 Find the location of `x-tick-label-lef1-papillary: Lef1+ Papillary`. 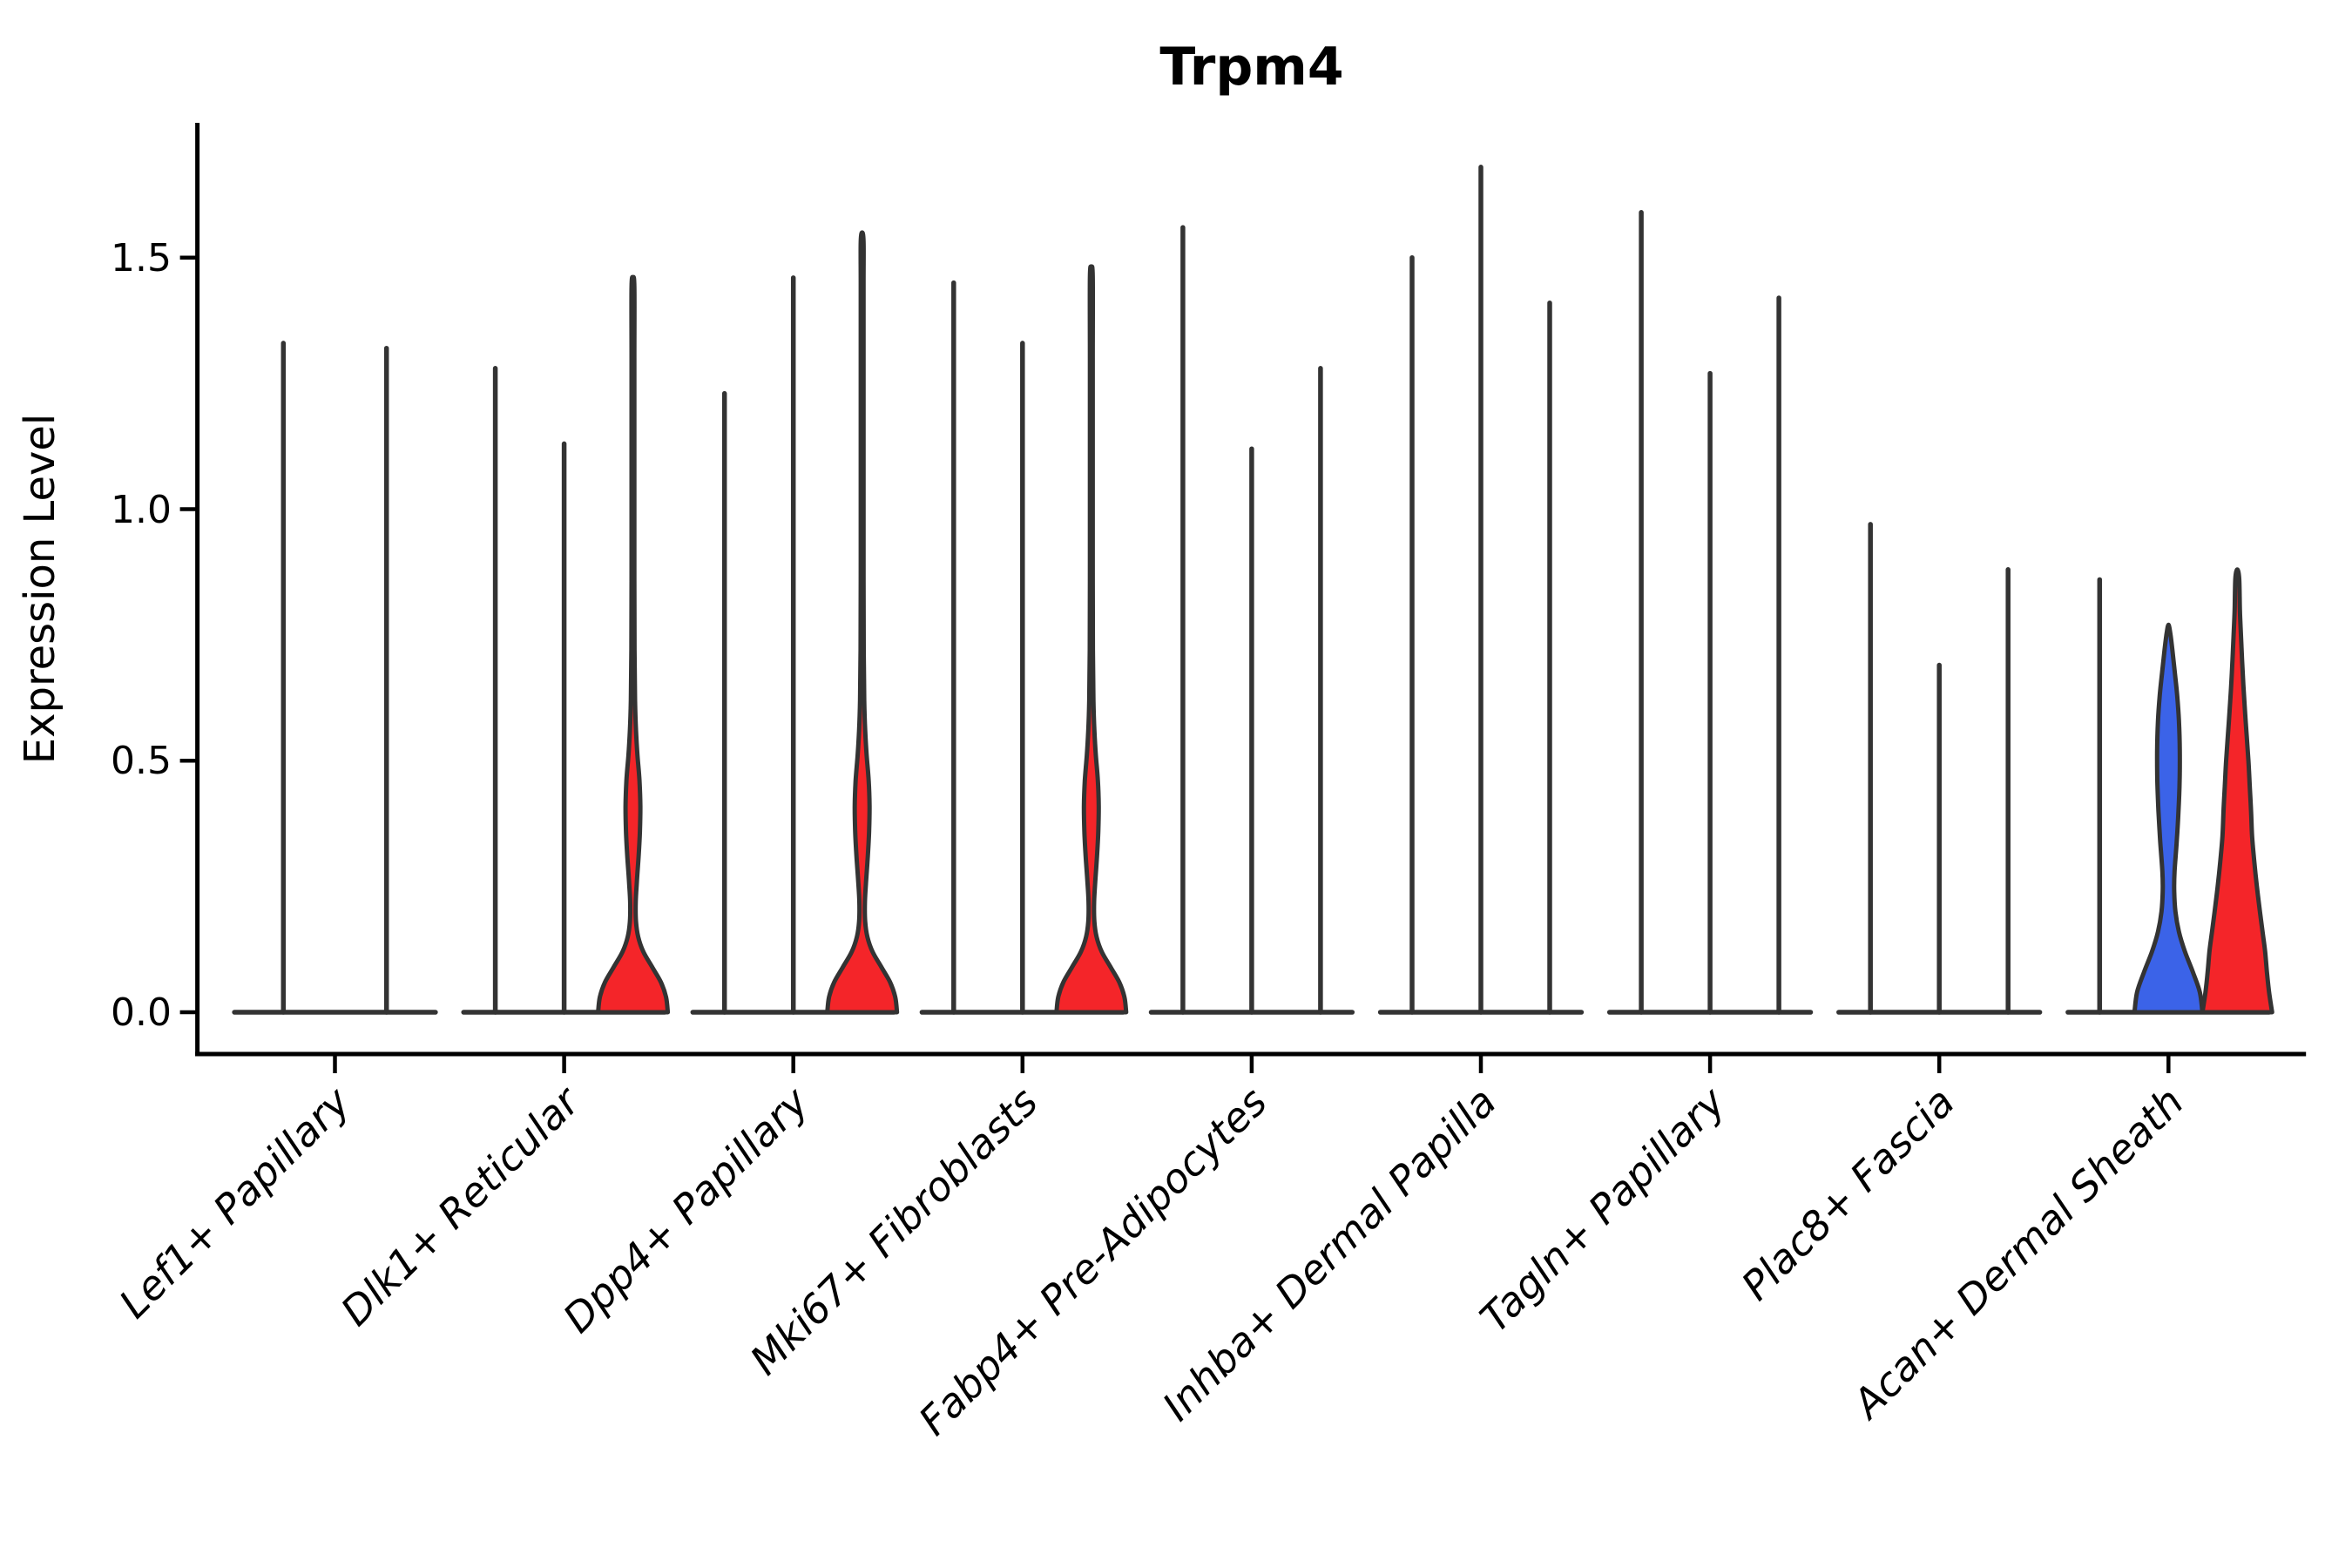

x-tick-label-lef1-papillary: Lef1+ Papillary is located at coordinates (235, 1202).